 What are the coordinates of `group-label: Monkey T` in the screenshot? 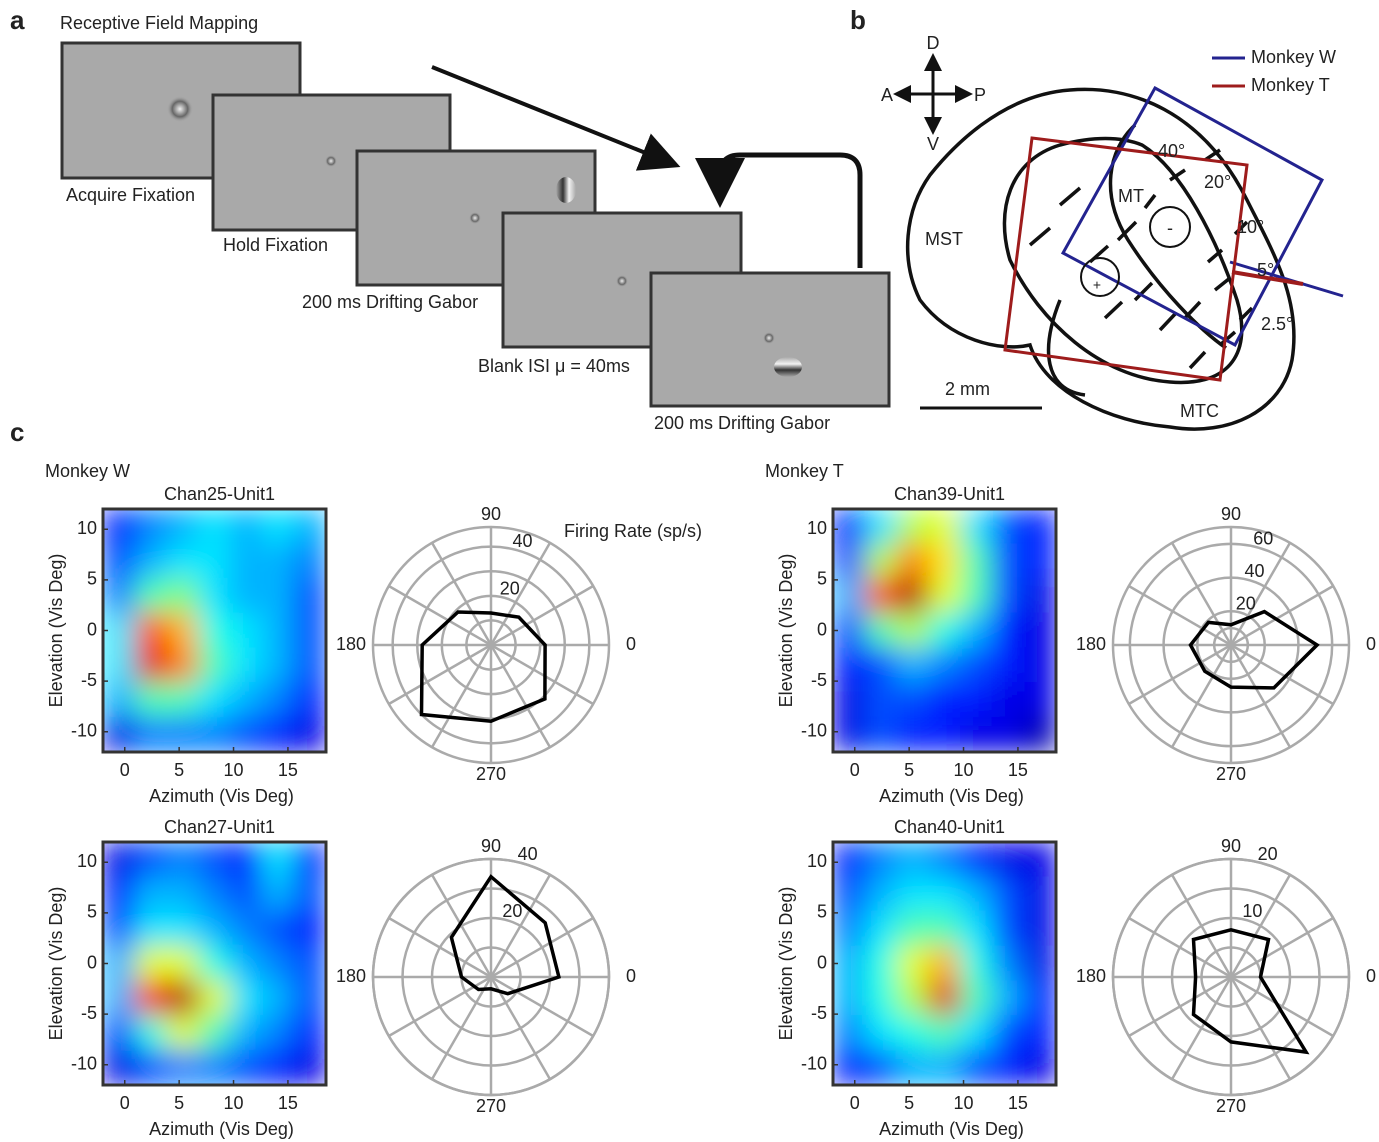 It's located at (804, 471).